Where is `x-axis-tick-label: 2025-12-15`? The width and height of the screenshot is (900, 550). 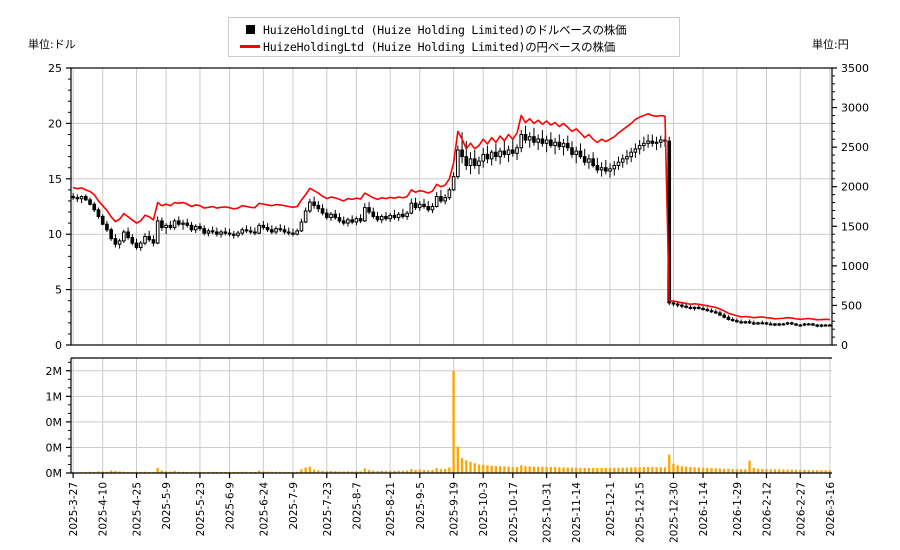 x-axis-tick-label: 2025-12-15 is located at coordinates (641, 512).